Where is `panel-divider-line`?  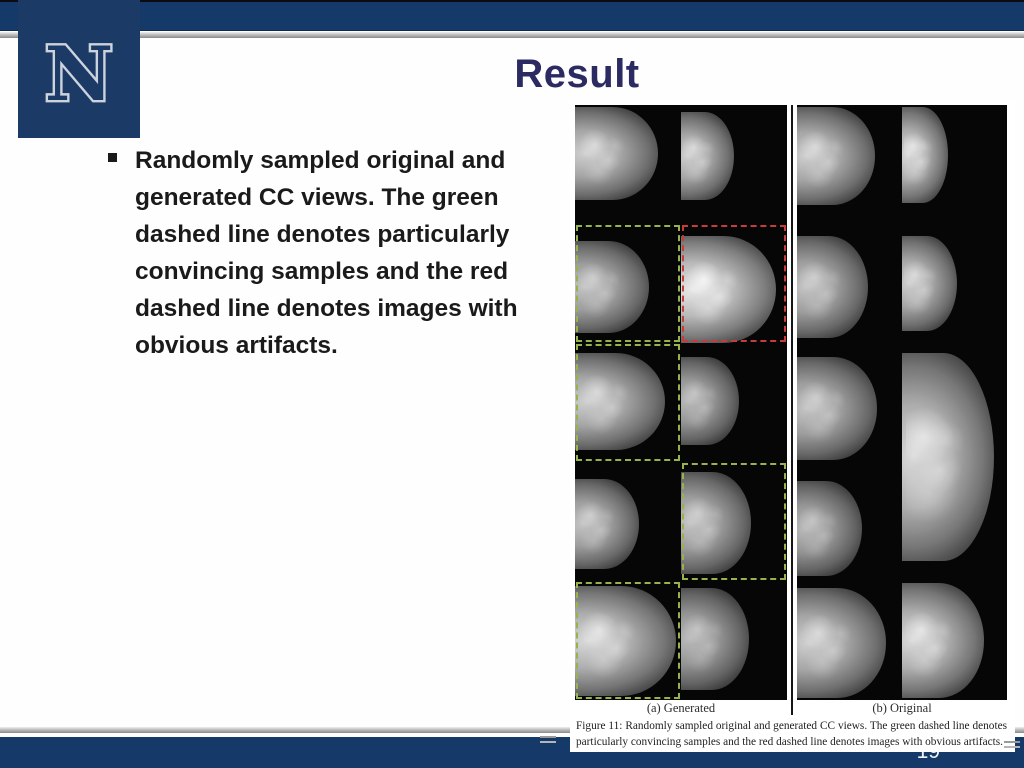
panel-divider-line is located at coordinates (792, 410).